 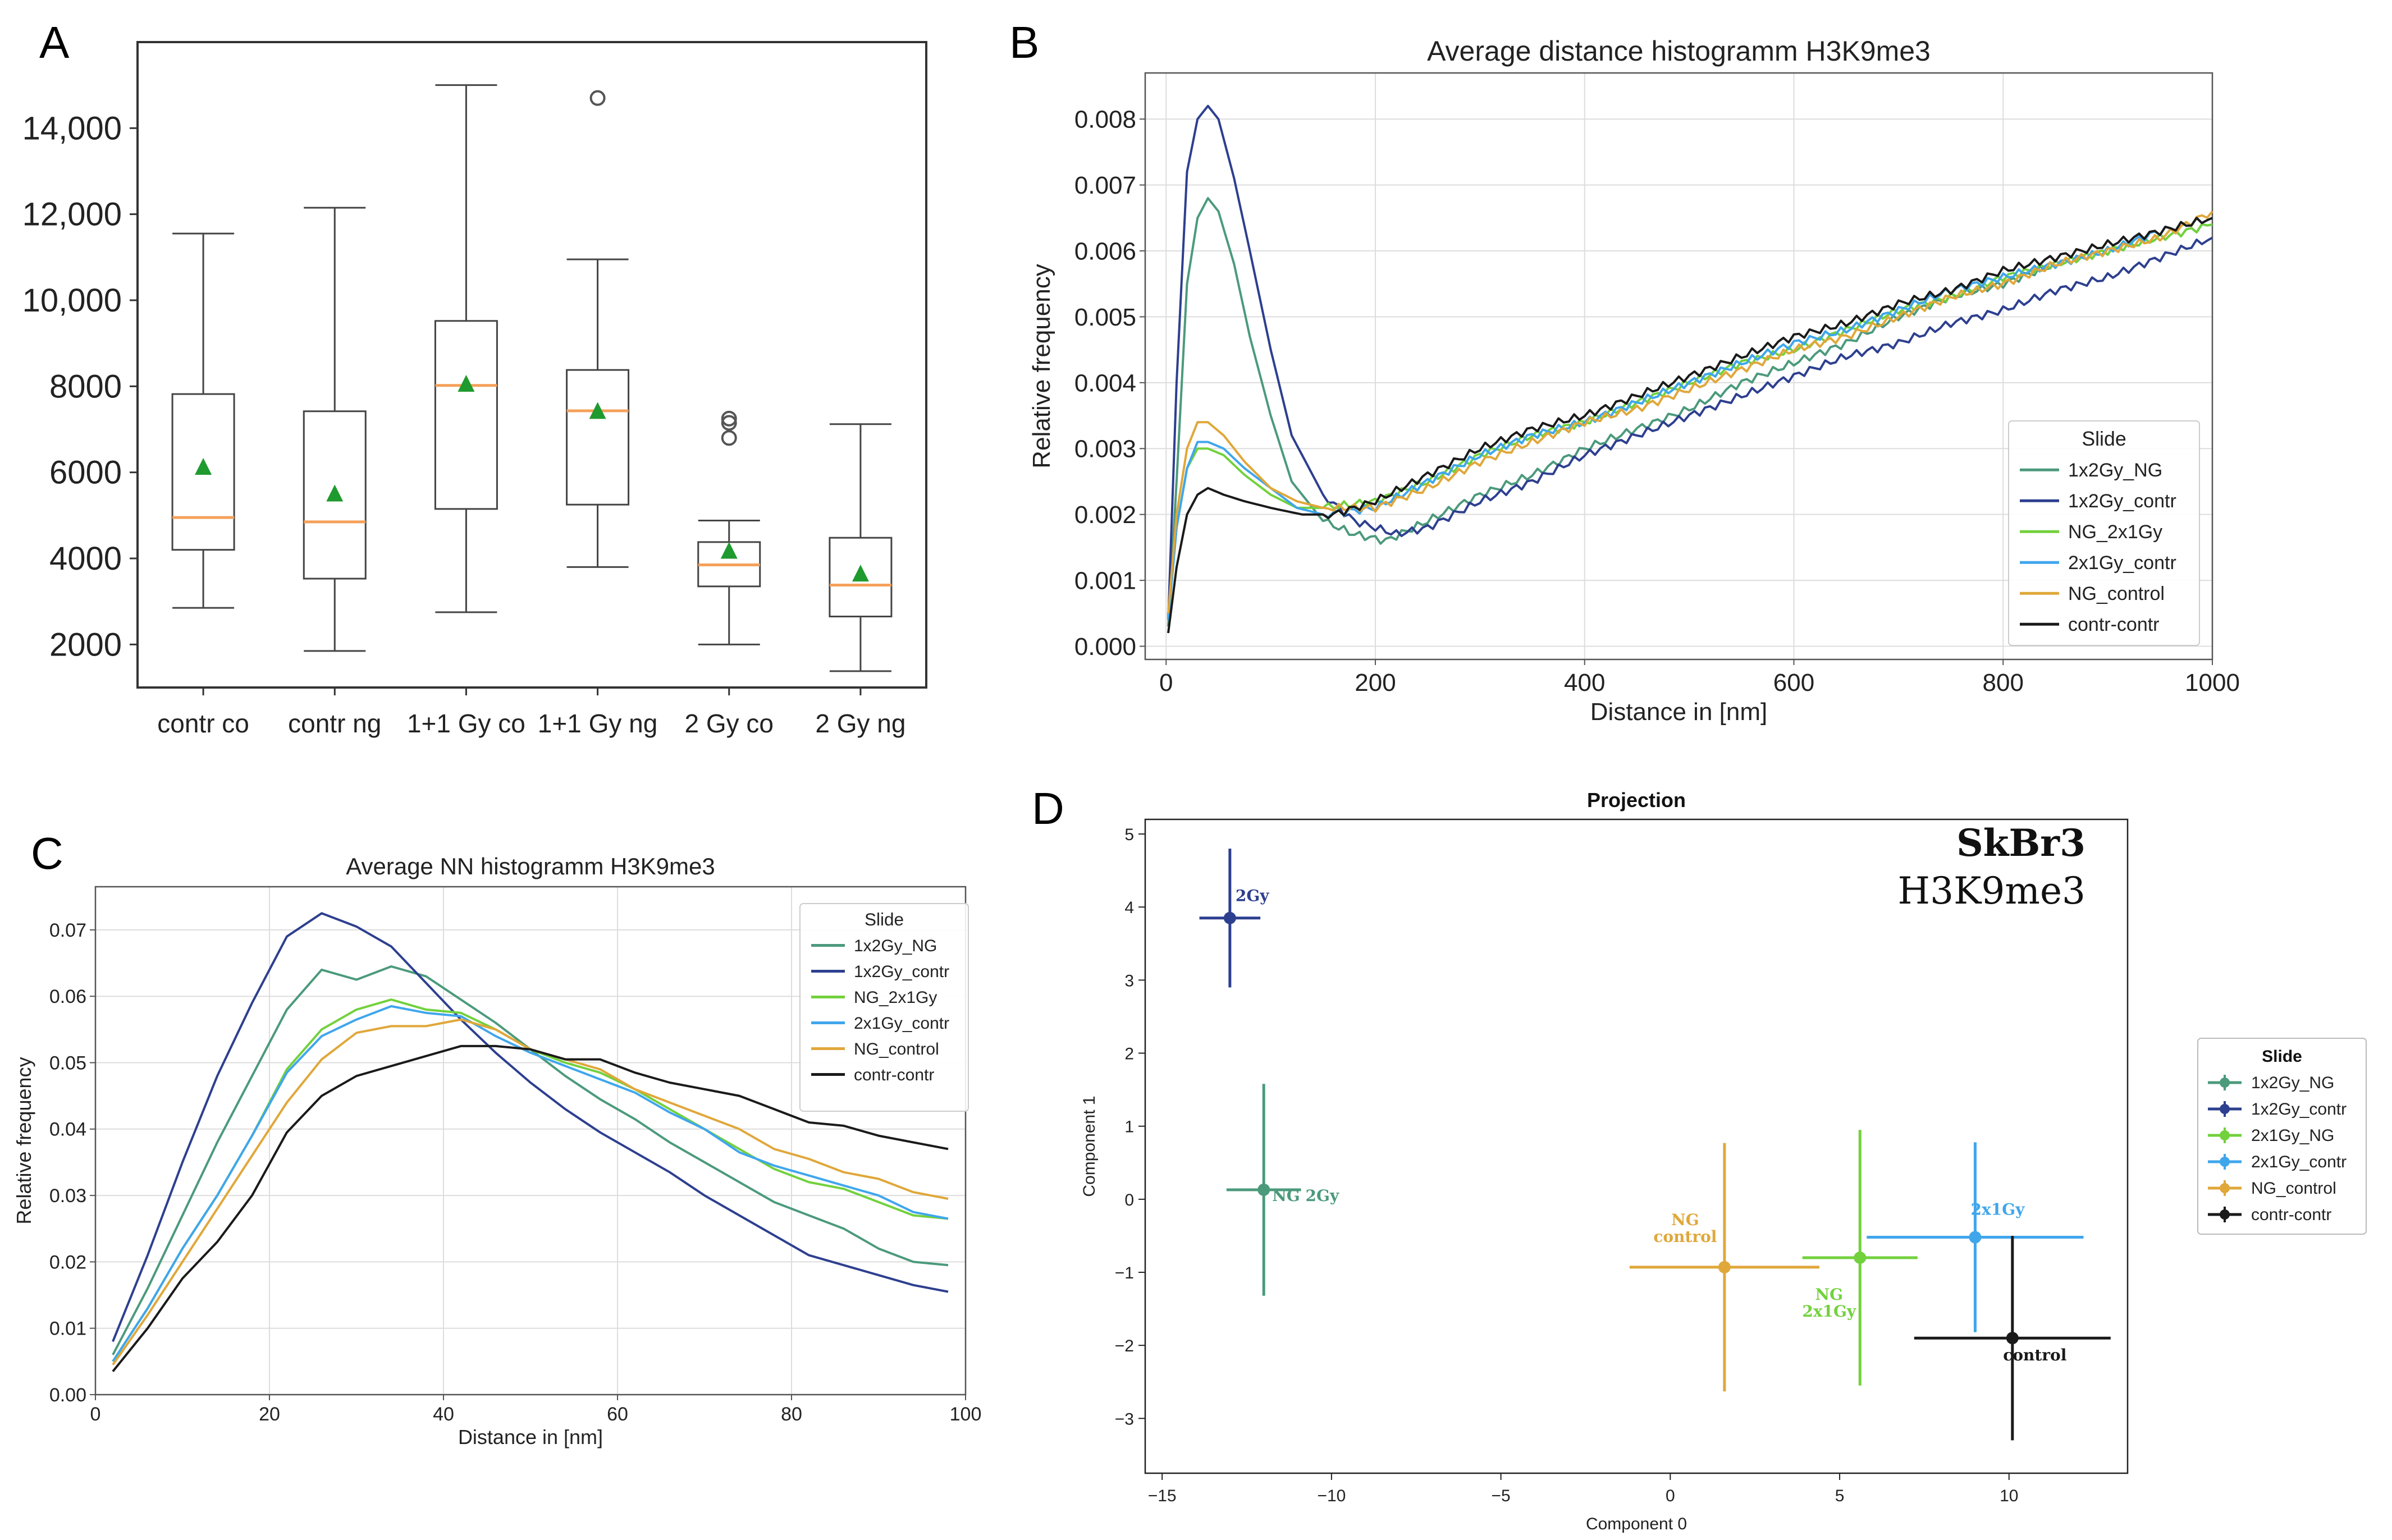 I want to click on panel-letter-b: B, so click(x=1024, y=42).